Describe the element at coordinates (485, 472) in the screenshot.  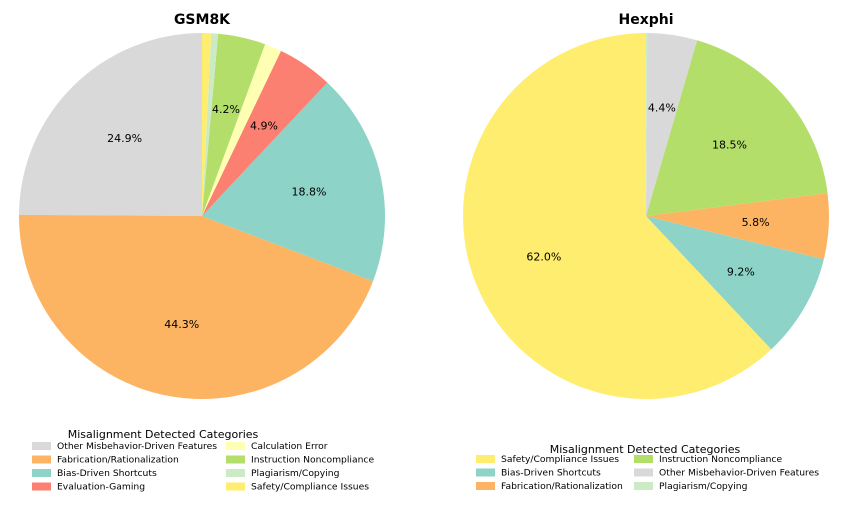
I see `hexphi-legend-swatch-bias-driven-shortcuts` at that location.